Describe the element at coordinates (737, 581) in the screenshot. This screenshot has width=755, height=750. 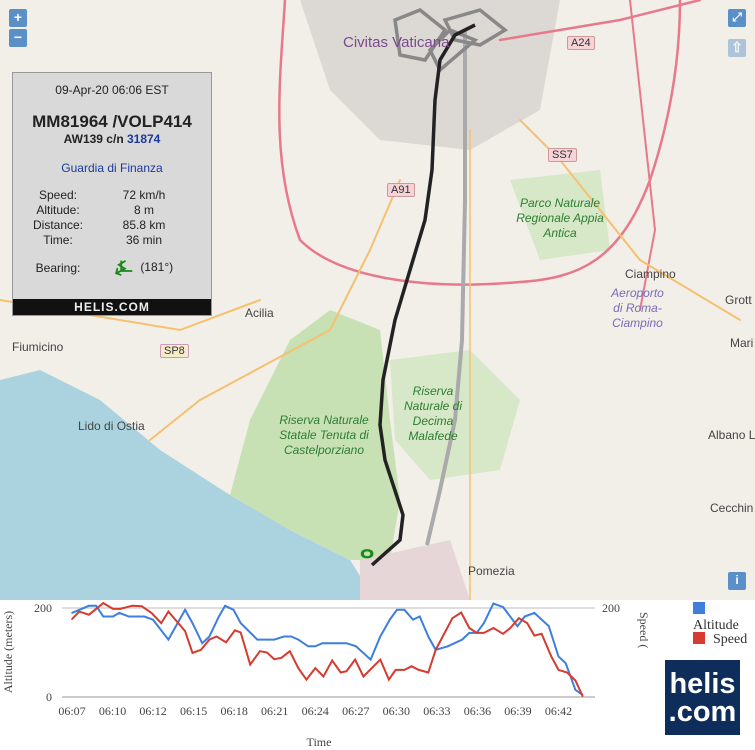
I see `info-button: i` at that location.